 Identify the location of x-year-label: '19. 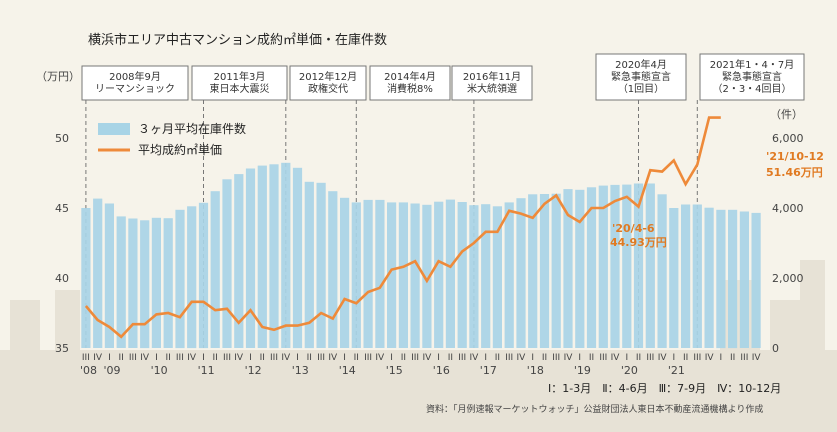
(582, 370).